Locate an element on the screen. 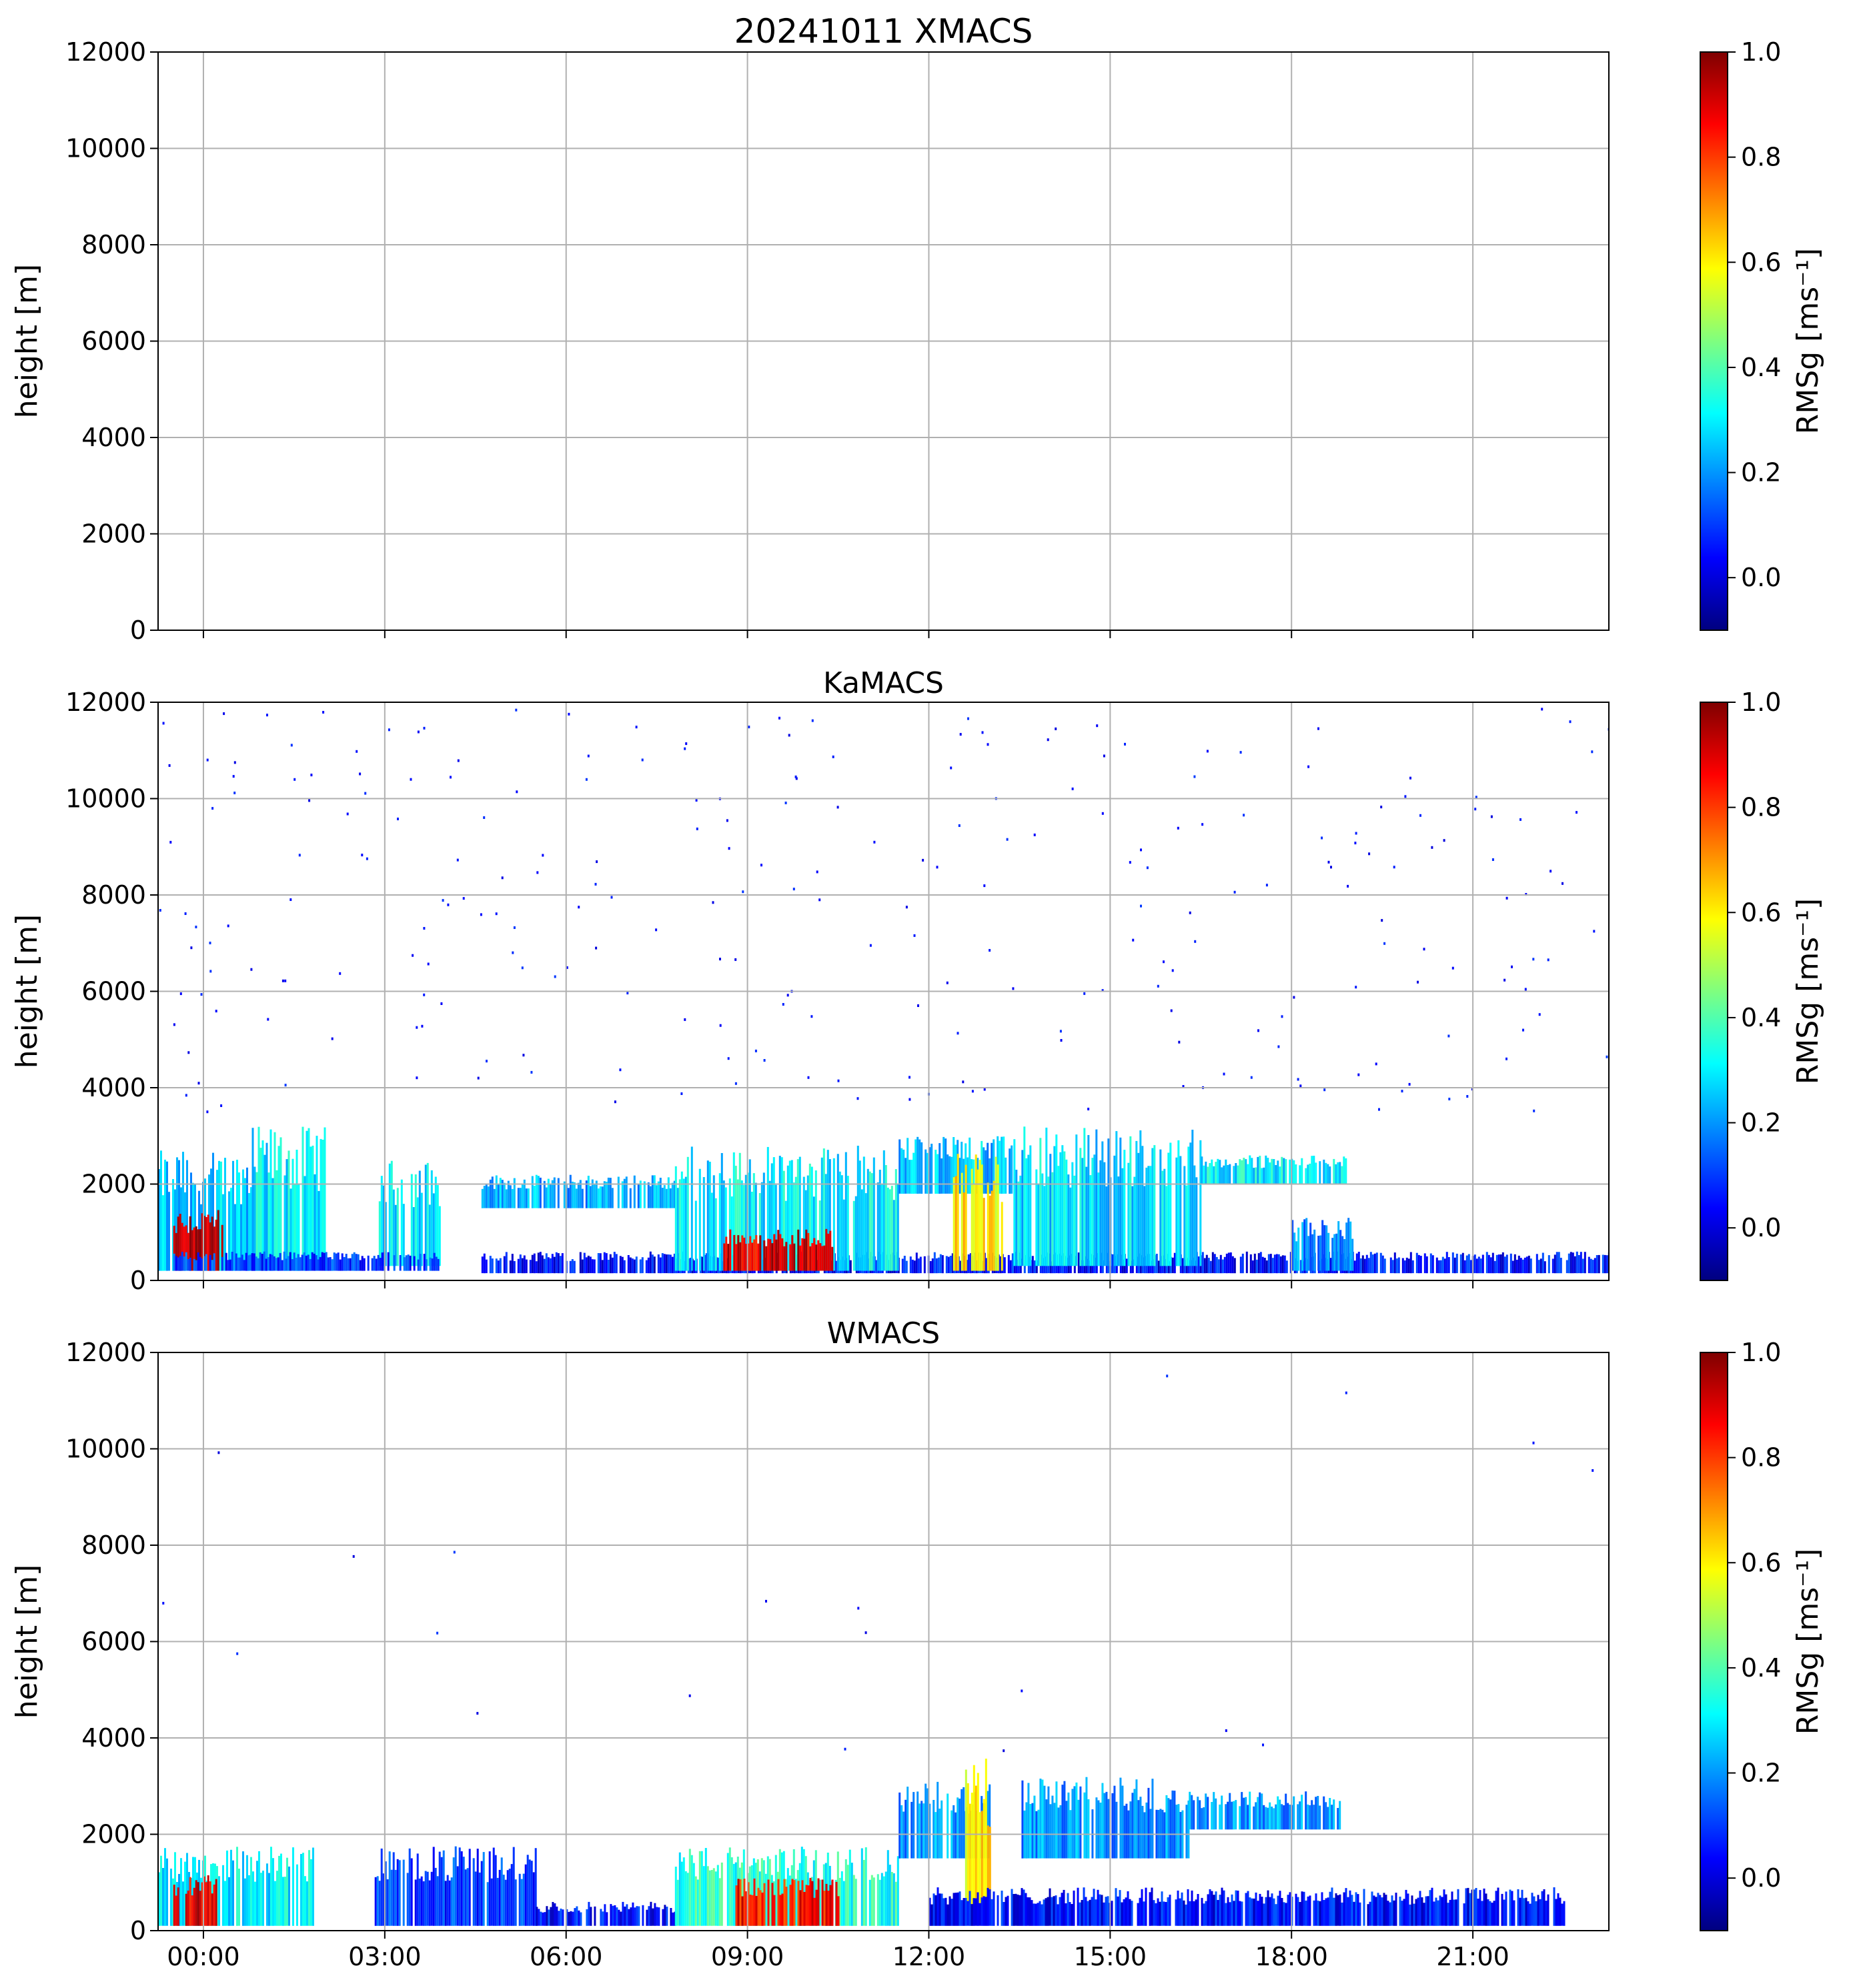  y-tick-label: 6000 is located at coordinates (113, 341).